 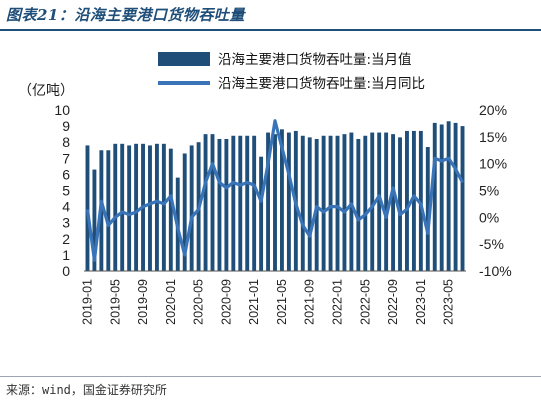 What do you see at coordinates (66, 255) in the screenshot?
I see `left-tick-label: 1` at bounding box center [66, 255].